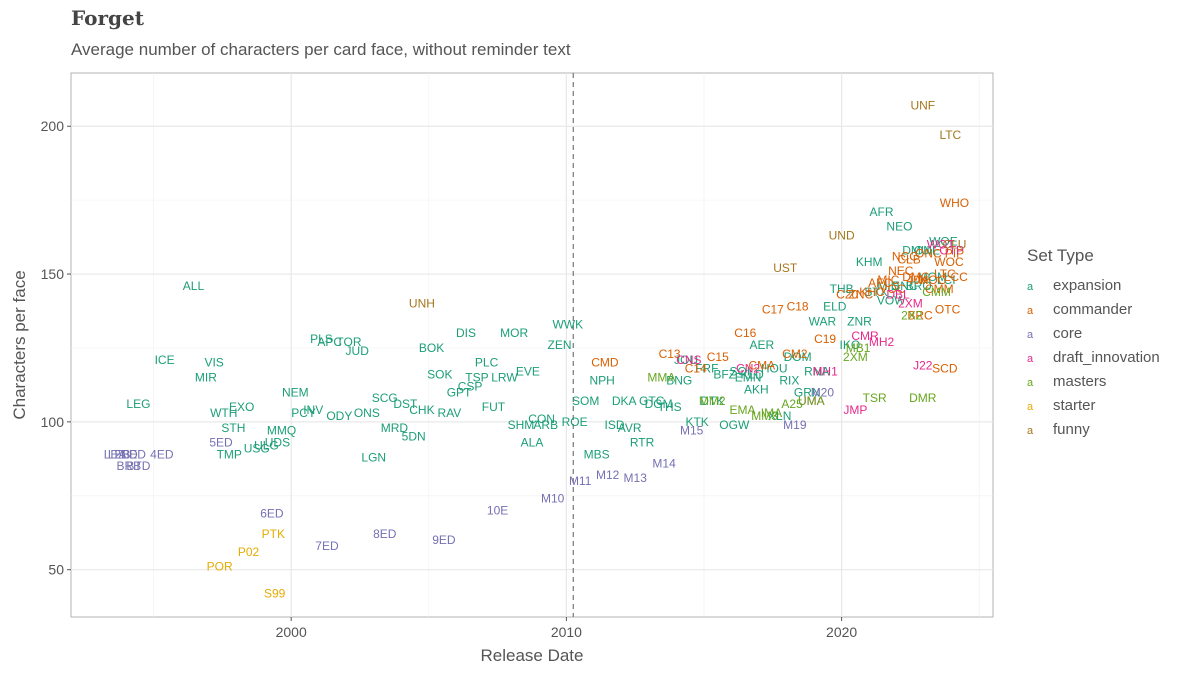 Image resolution: width=1200 pixels, height=675 pixels. Describe the element at coordinates (221, 443) in the screenshot. I see `point-label-core: 5ED` at that location.